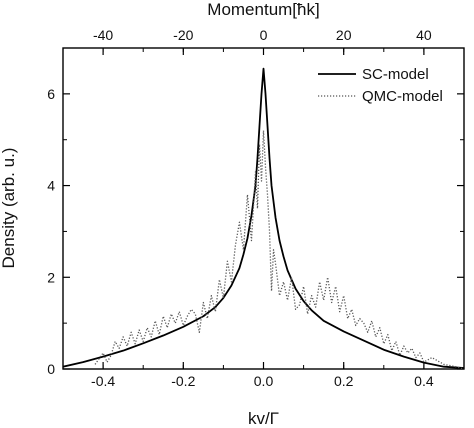  Describe the element at coordinates (51, 277) in the screenshot. I see `y-tick-label: 2` at that location.